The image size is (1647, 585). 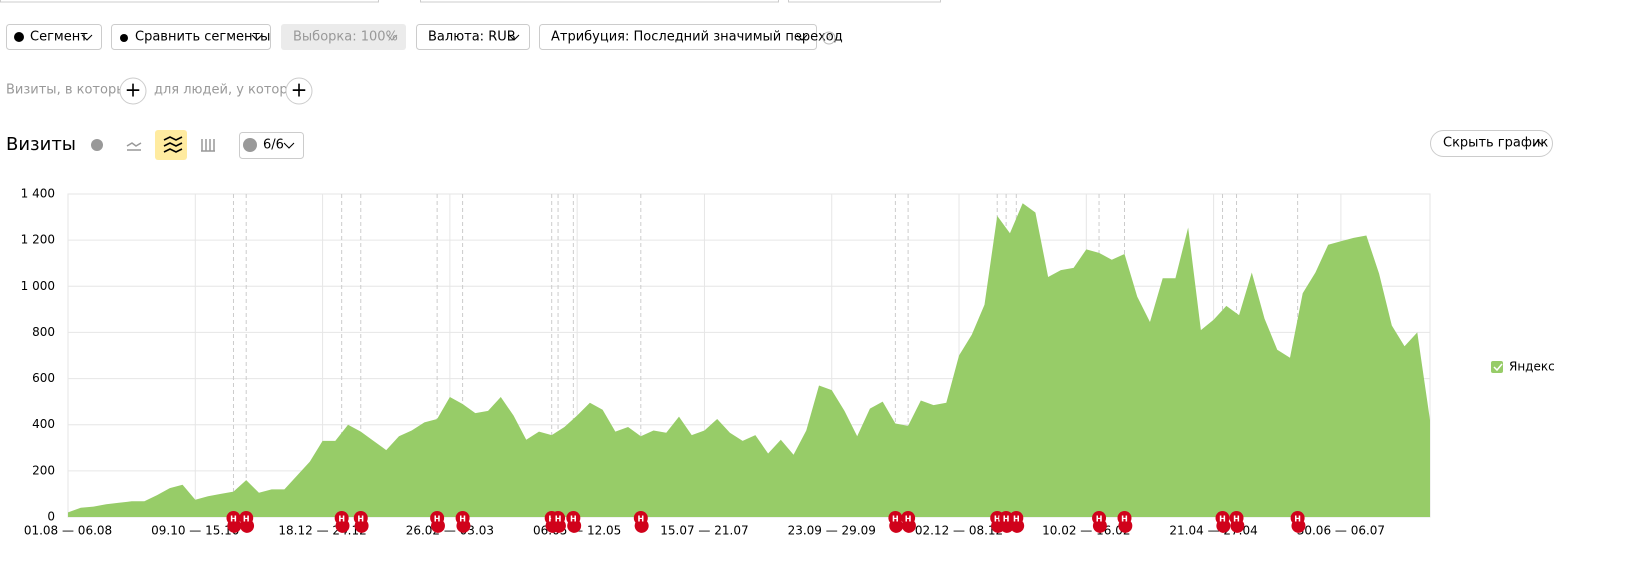 What do you see at coordinates (202, 37) in the screenshot?
I see `button-label: Сравнить сегменты` at bounding box center [202, 37].